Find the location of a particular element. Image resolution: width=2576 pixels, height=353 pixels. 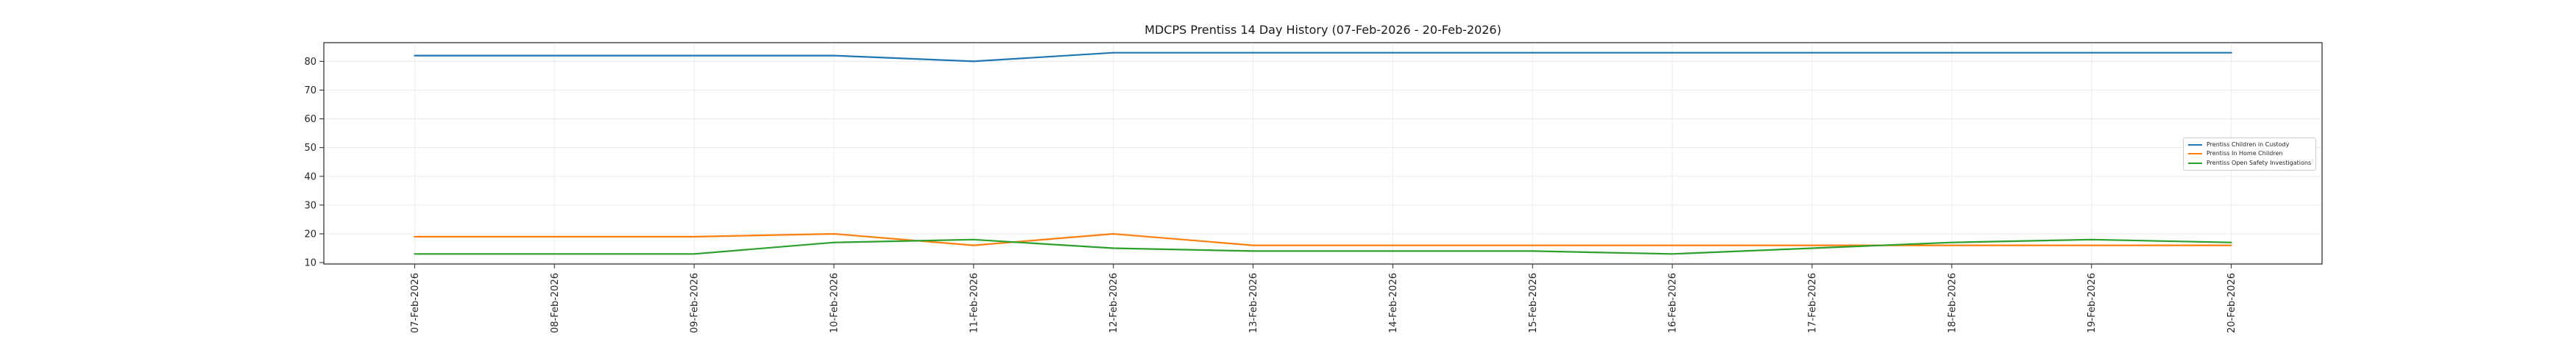

x-tick-label: 15-Feb-2026 is located at coordinates (1533, 303).